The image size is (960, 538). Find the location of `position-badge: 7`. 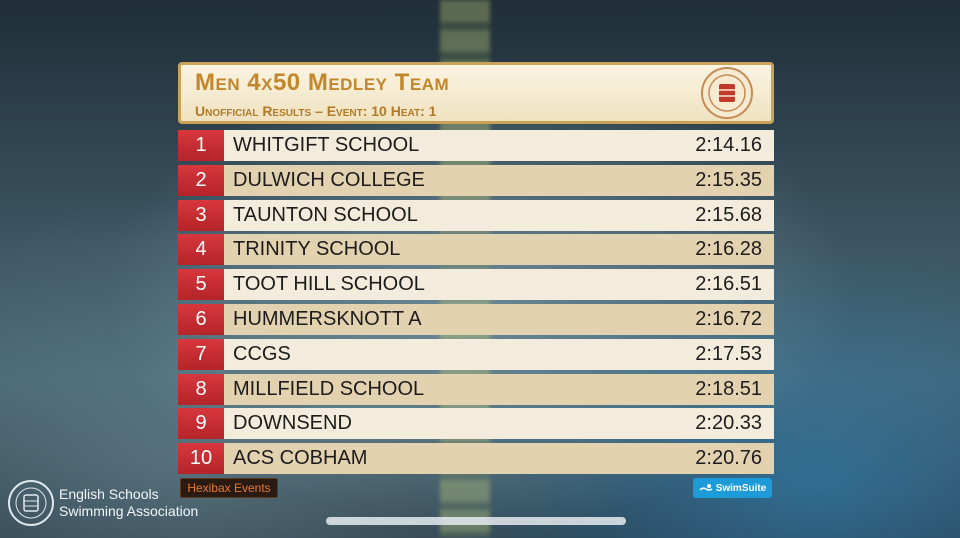

position-badge: 7 is located at coordinates (201, 354).